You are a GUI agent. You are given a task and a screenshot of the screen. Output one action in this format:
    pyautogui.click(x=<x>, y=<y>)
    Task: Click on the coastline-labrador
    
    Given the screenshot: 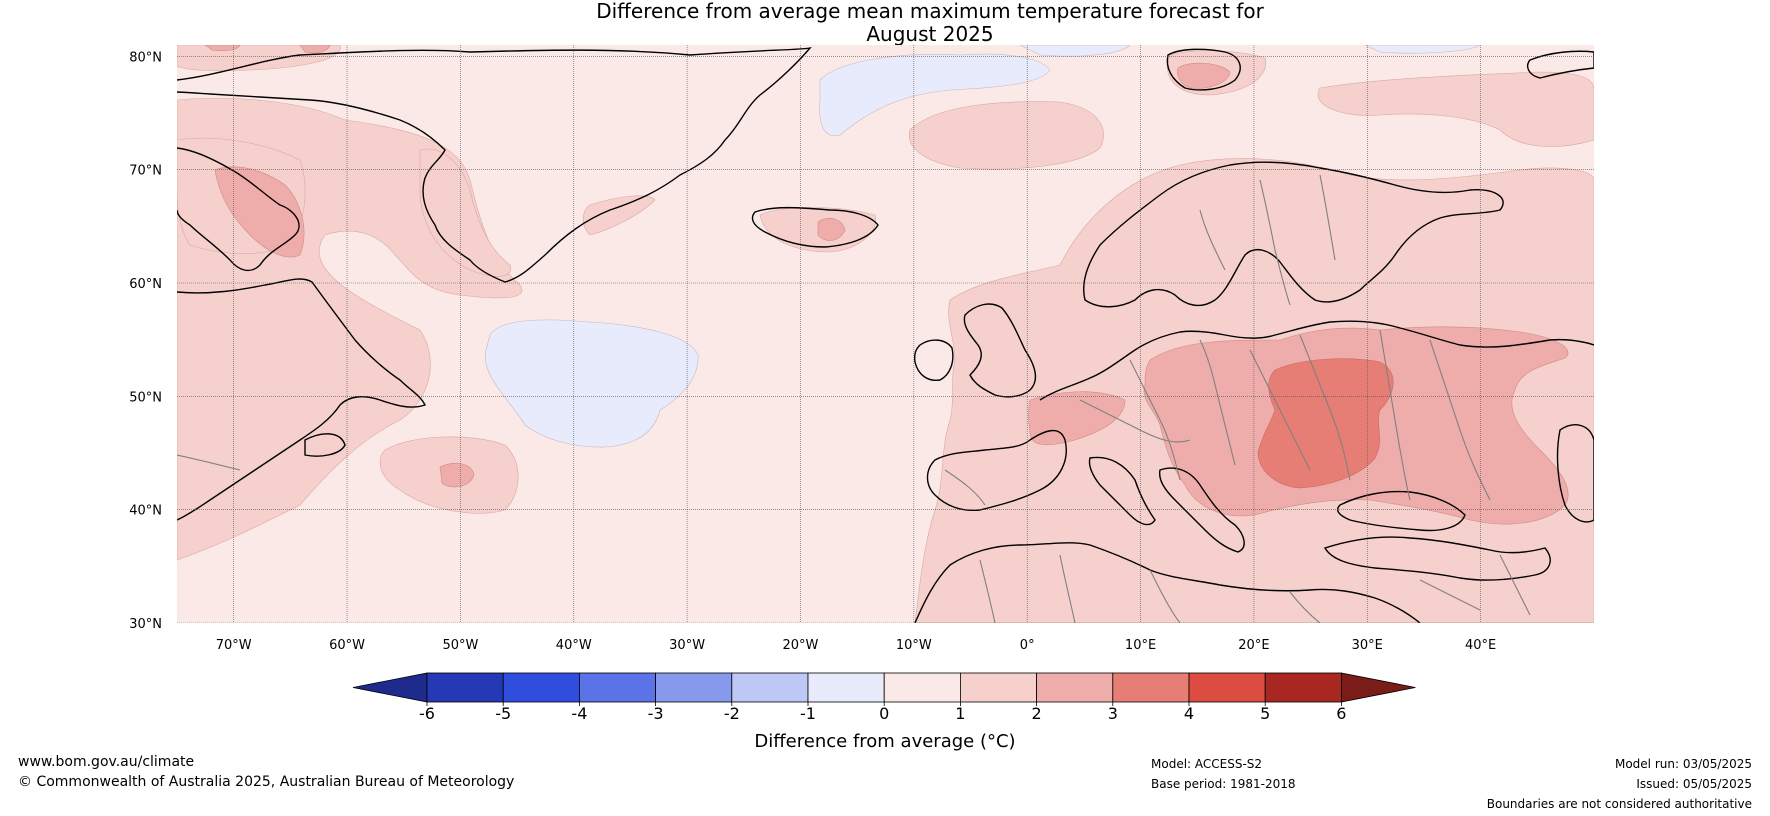 What is the action you would take?
    pyautogui.click(x=301, y=399)
    